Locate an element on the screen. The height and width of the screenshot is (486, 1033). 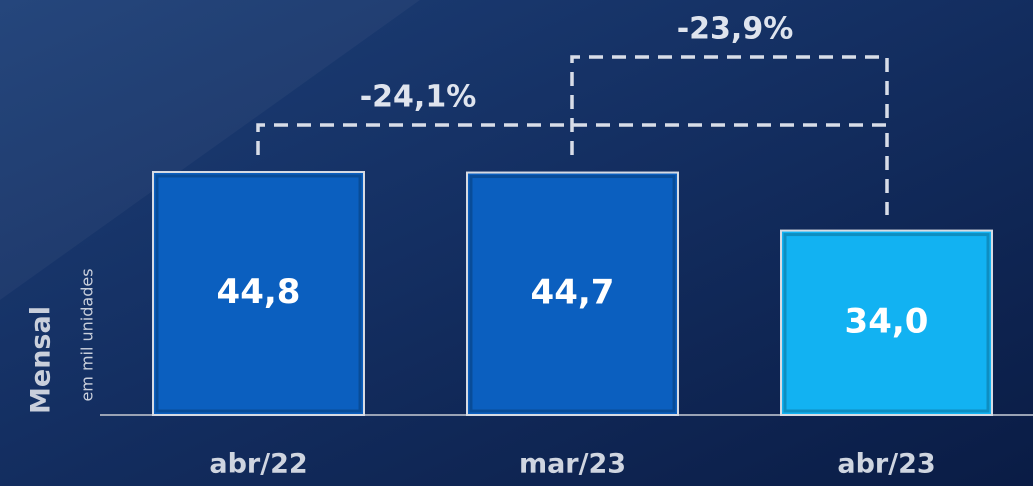
value-label: 44,7 is located at coordinates (573, 292).